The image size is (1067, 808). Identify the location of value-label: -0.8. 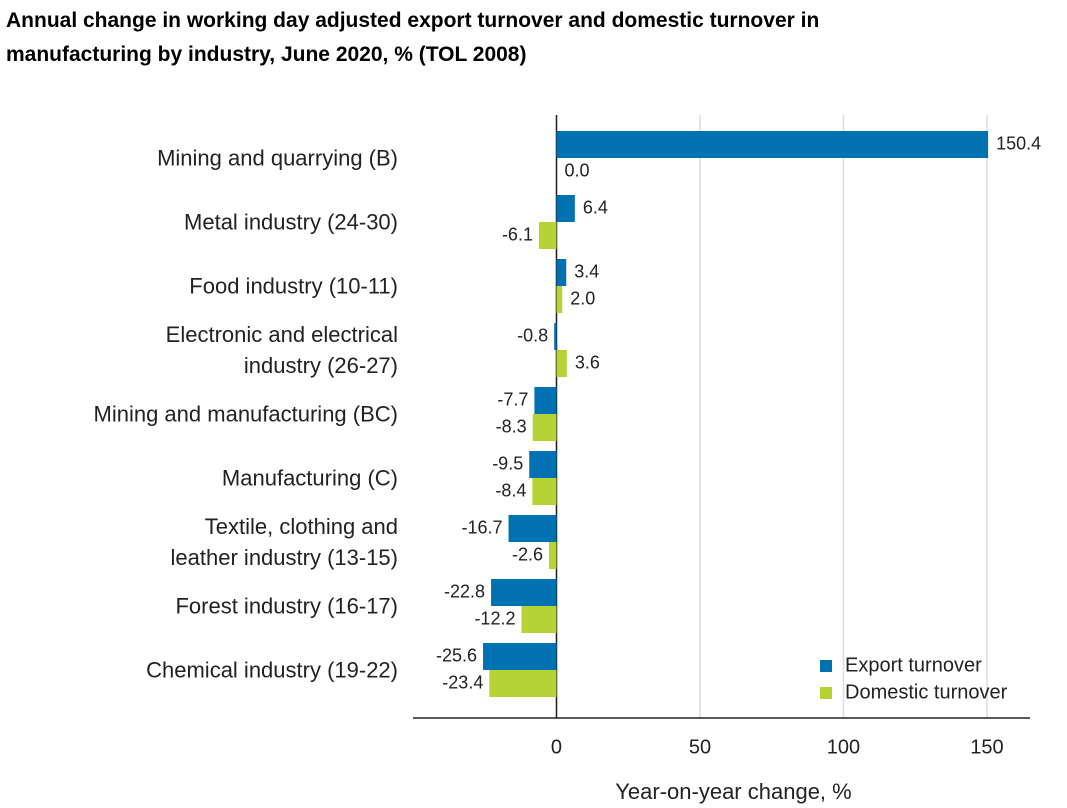
(532, 335).